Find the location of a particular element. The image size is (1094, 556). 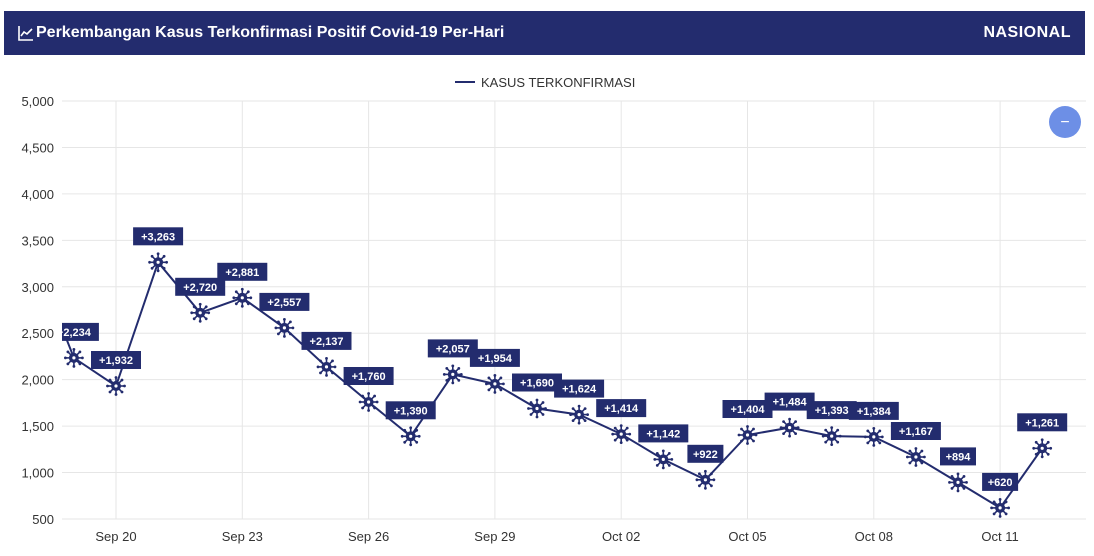

data-label: +2,557 is located at coordinates (284, 301).